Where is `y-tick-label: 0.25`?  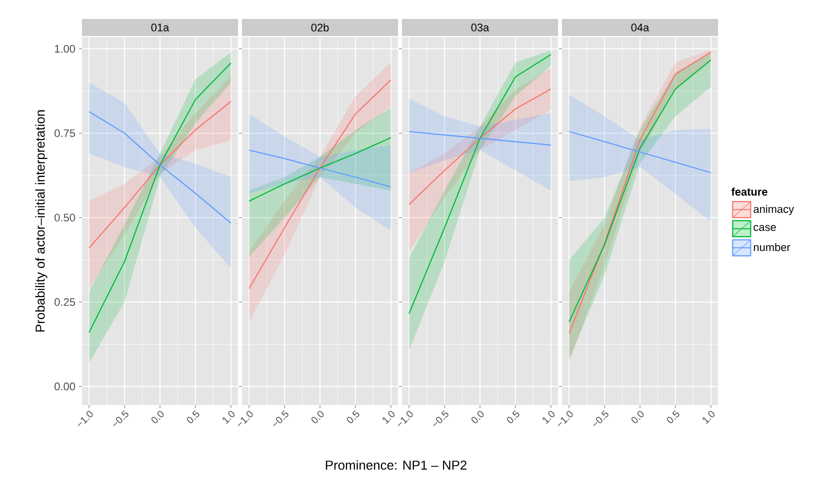 y-tick-label: 0.25 is located at coordinates (65, 302).